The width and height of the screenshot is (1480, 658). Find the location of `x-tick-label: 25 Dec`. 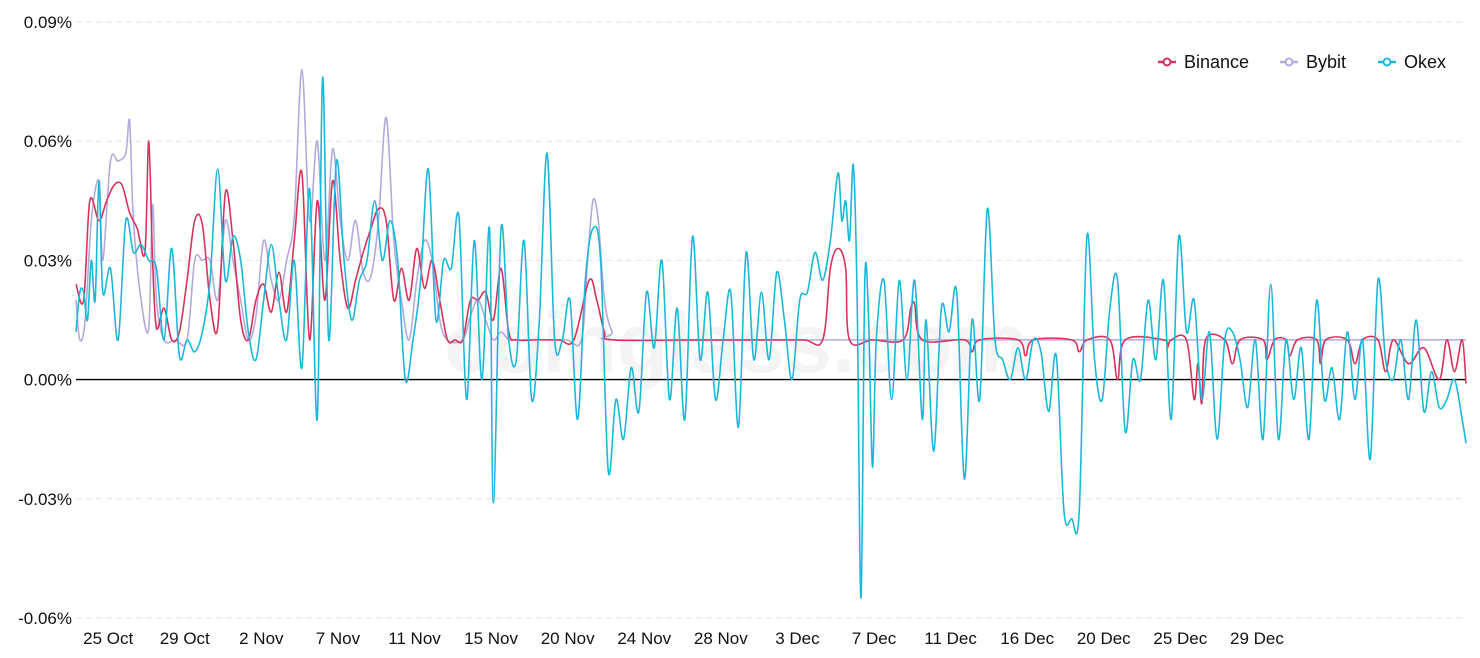

x-tick-label: 25 Dec is located at coordinates (1180, 638).